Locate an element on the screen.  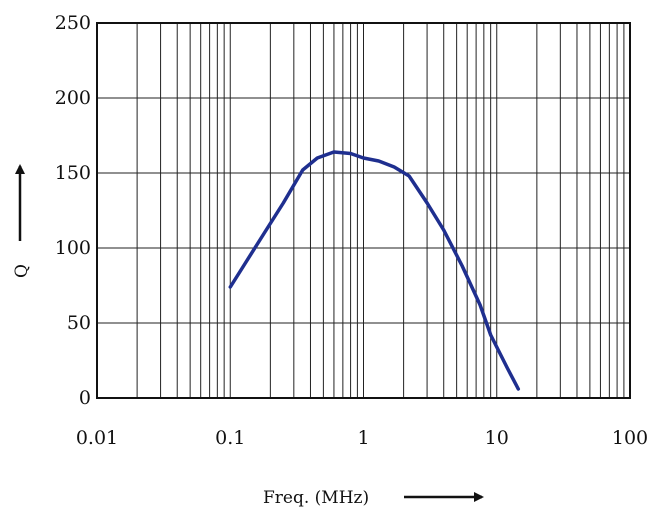
y-tick-labels: 0 50 100 150 200 250 is located at coordinates (73, 210).